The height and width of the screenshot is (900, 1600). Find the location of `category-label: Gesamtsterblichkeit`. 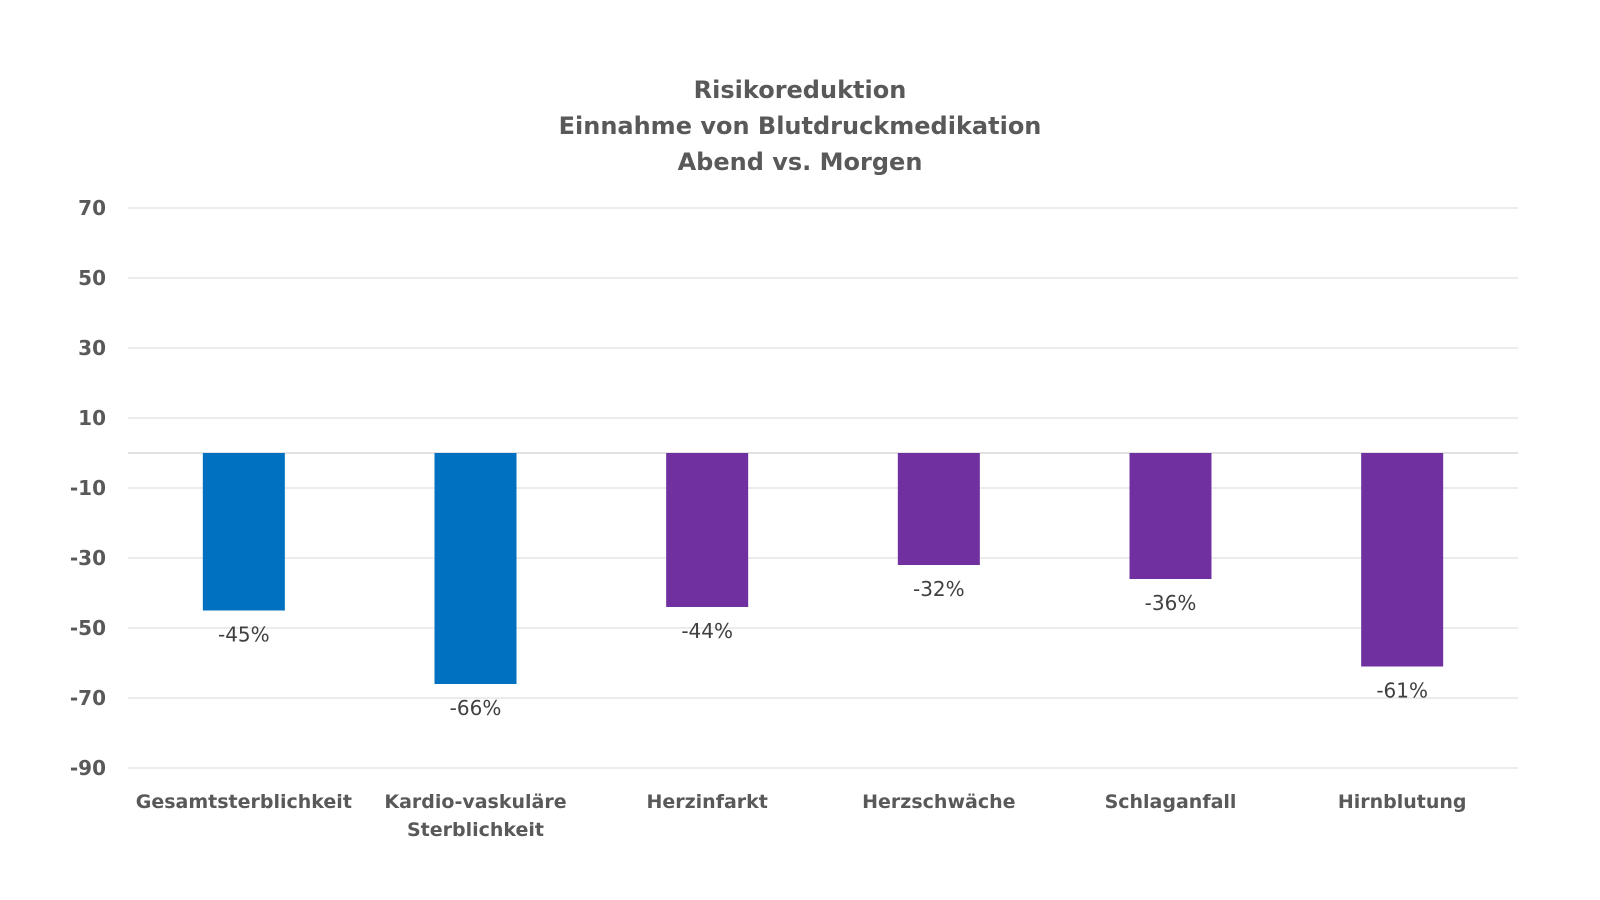

category-label: Gesamtsterblichkeit is located at coordinates (244, 802).